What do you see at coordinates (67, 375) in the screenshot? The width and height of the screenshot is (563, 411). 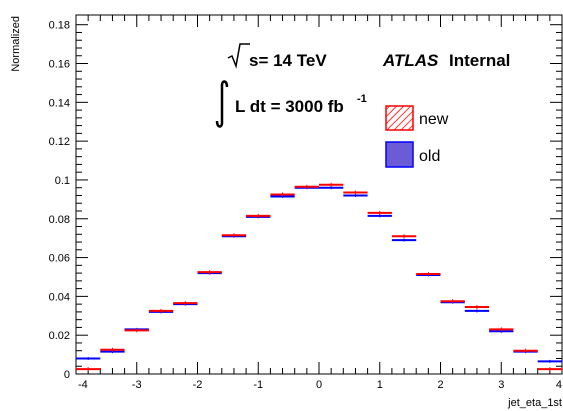 I see `y-tick-label: 0` at bounding box center [67, 375].